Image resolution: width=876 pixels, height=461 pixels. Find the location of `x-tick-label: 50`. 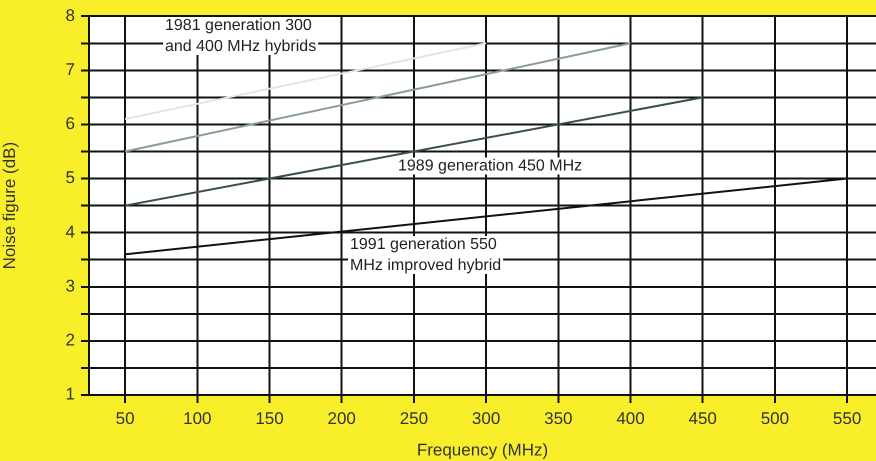

x-tick-label: 50 is located at coordinates (125, 418).